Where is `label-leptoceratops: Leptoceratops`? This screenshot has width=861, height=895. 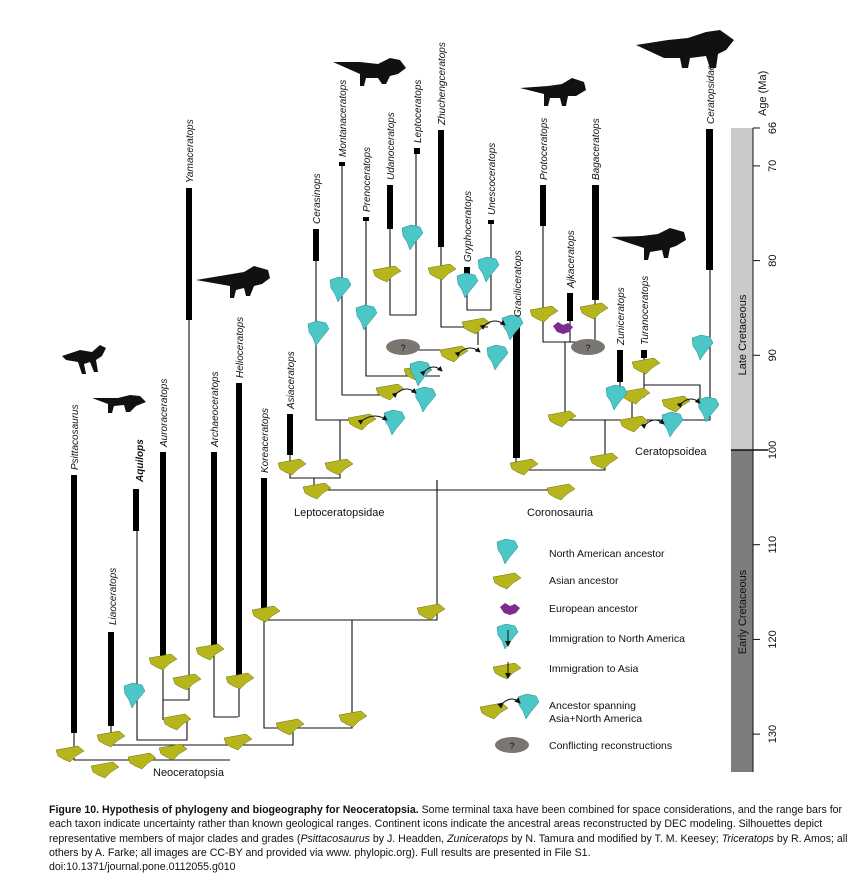
label-leptoceratops: Leptoceratops is located at coordinates (418, 111).